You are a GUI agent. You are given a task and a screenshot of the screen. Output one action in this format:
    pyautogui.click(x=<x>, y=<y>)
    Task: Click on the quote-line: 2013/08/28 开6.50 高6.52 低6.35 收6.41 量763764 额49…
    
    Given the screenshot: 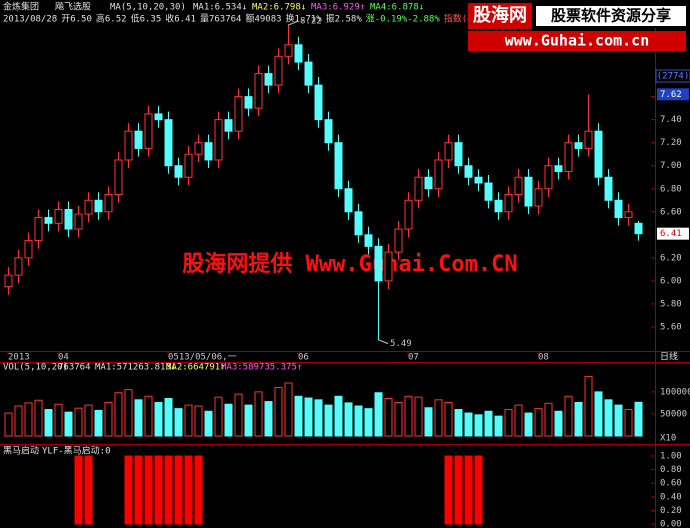 What is the action you would take?
    pyautogui.click(x=248, y=19)
    